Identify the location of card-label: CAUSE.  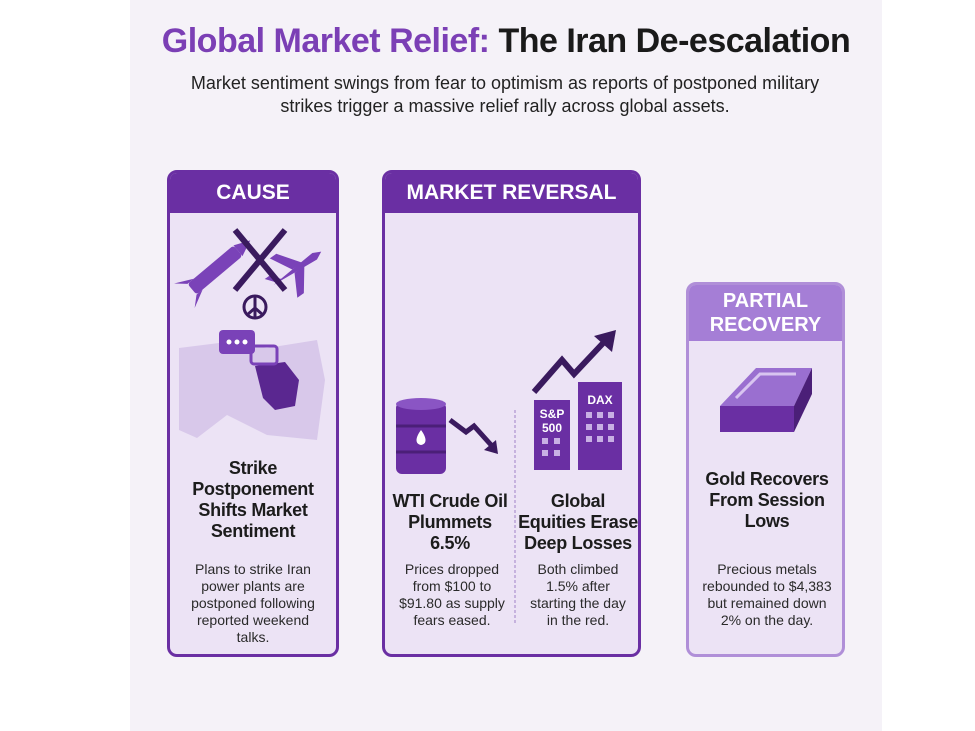
(253, 193).